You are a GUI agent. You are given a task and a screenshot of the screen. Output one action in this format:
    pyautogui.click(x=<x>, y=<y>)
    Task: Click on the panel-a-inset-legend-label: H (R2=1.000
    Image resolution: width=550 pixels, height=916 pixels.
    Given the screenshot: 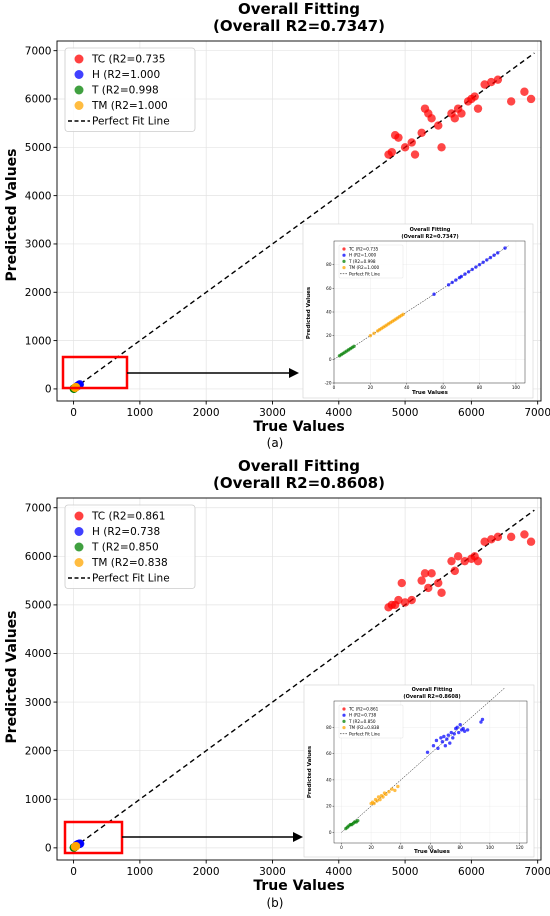 What is the action you would take?
    pyautogui.click(x=363, y=255)
    